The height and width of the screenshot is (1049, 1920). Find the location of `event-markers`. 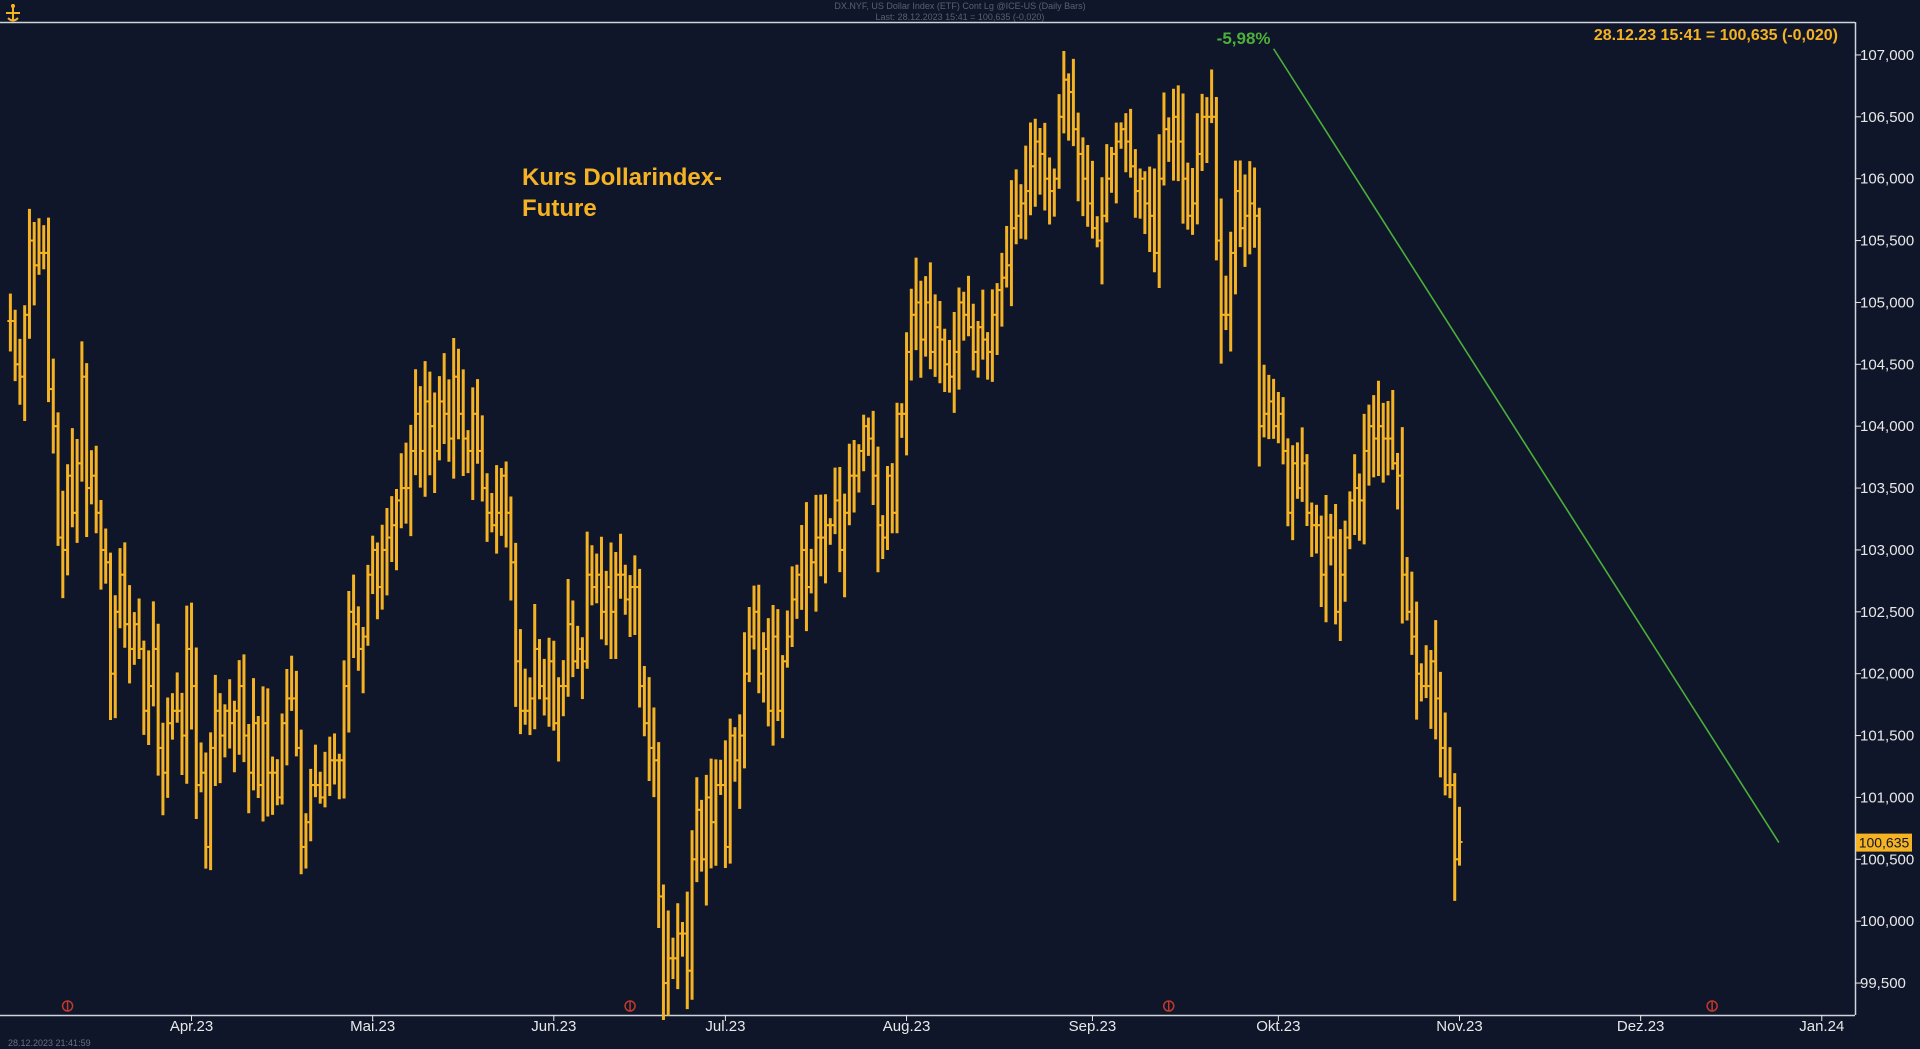

event-markers is located at coordinates (889, 1006).